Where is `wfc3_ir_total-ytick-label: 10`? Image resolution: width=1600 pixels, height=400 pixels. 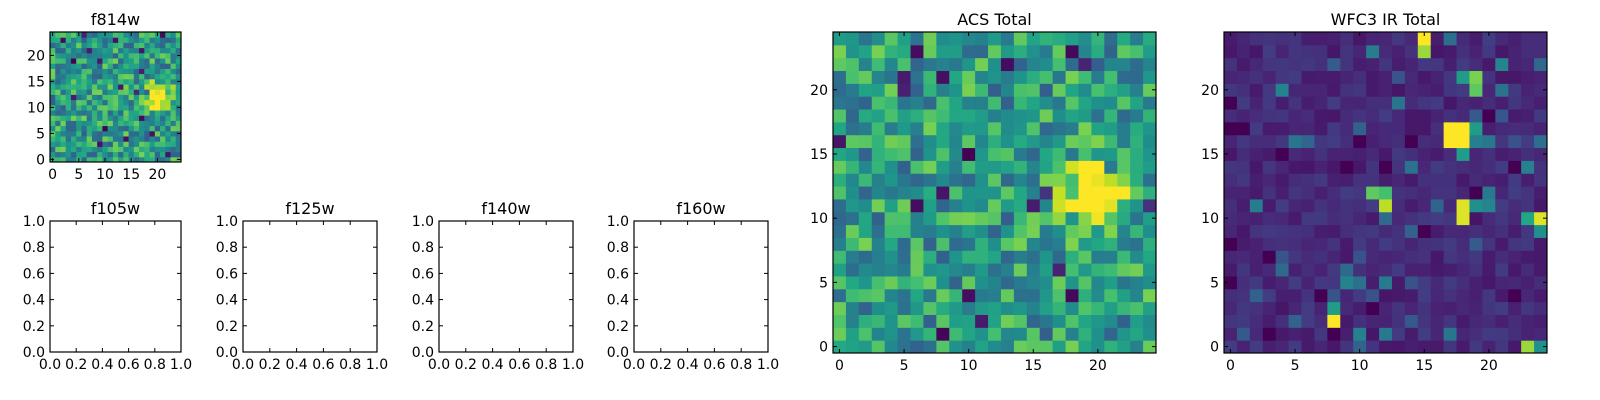
wfc3_ir_total-ytick-label: 10 is located at coordinates (1210, 219).